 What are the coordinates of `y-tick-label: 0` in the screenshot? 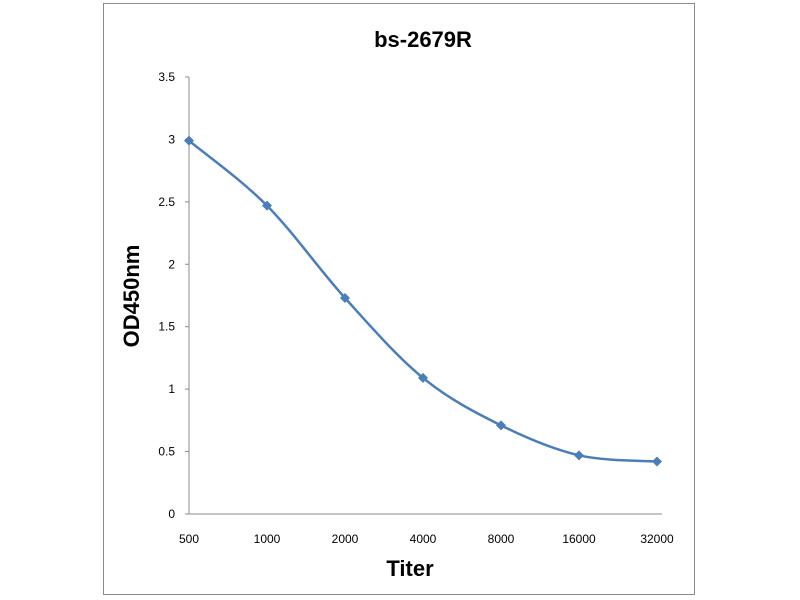 It's located at (171, 514).